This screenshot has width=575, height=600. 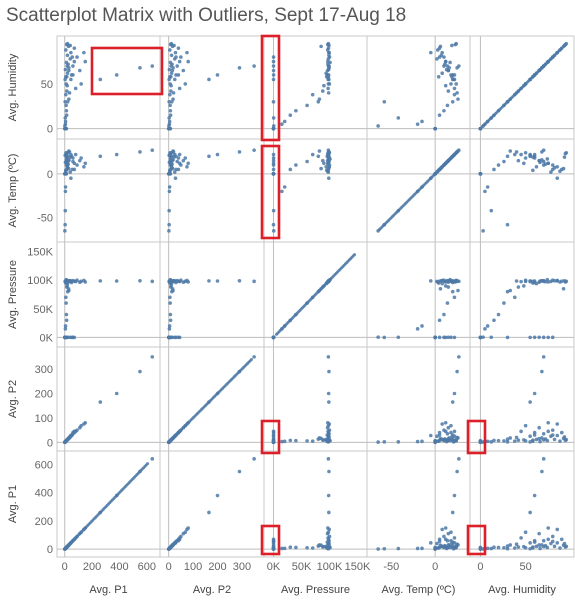 I want to click on y-tick-label: 100K, so click(x=40, y=281).